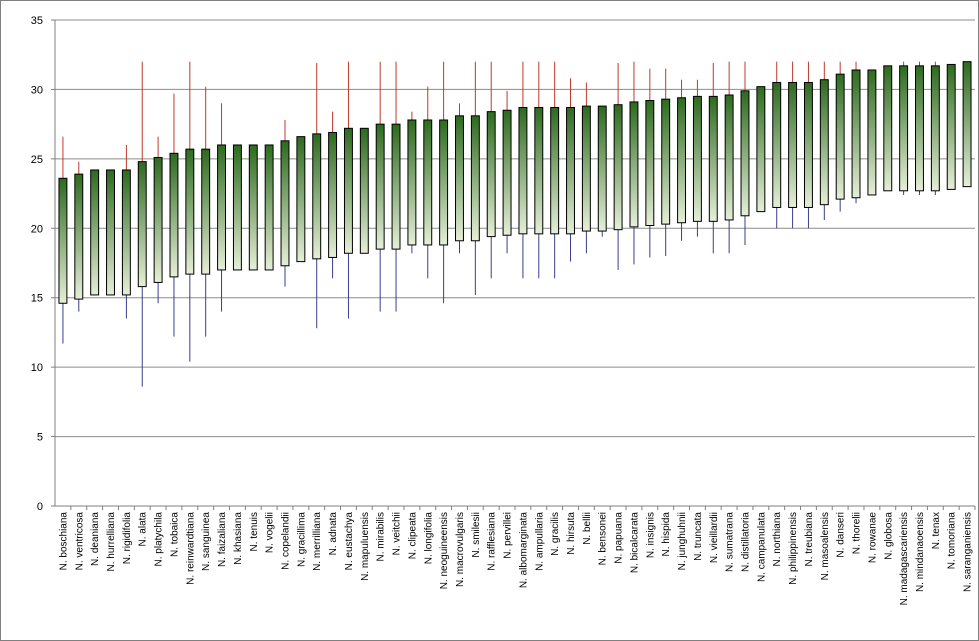 This screenshot has height=641, width=979. I want to click on x-tick-label: N. tomoriana, so click(952, 541).